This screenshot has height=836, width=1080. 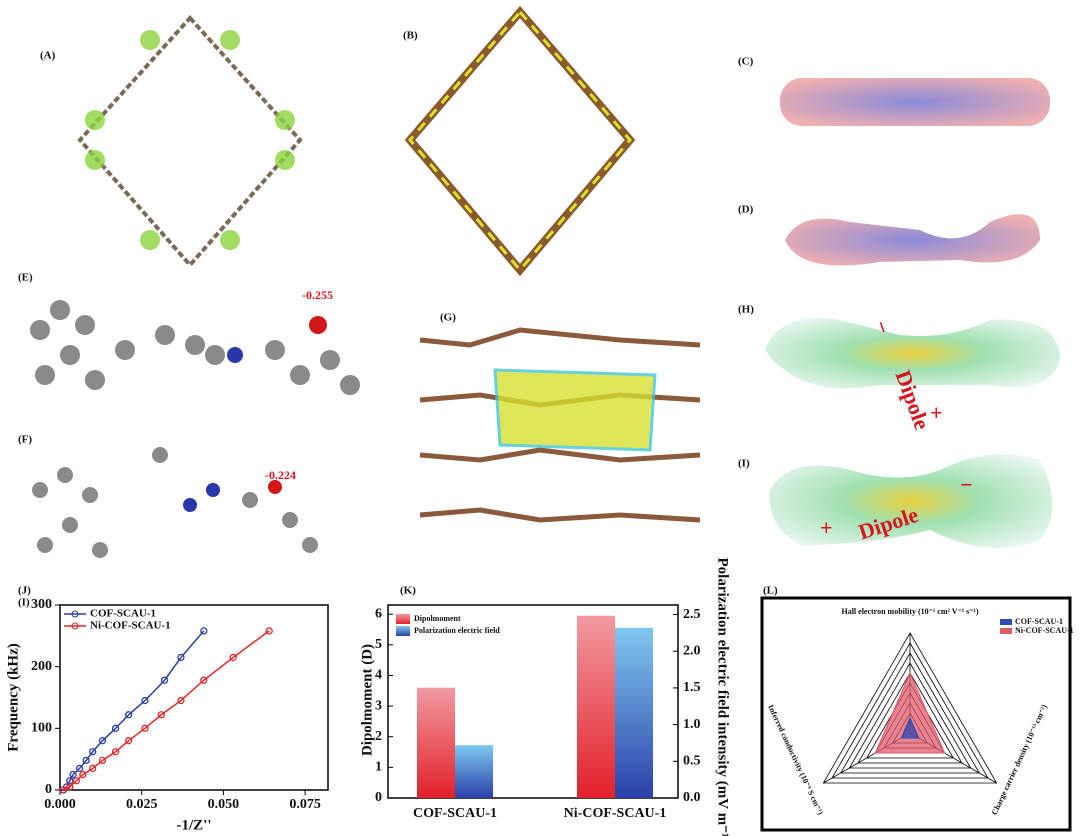 I want to click on panel-label: (K), so click(x=408, y=591).